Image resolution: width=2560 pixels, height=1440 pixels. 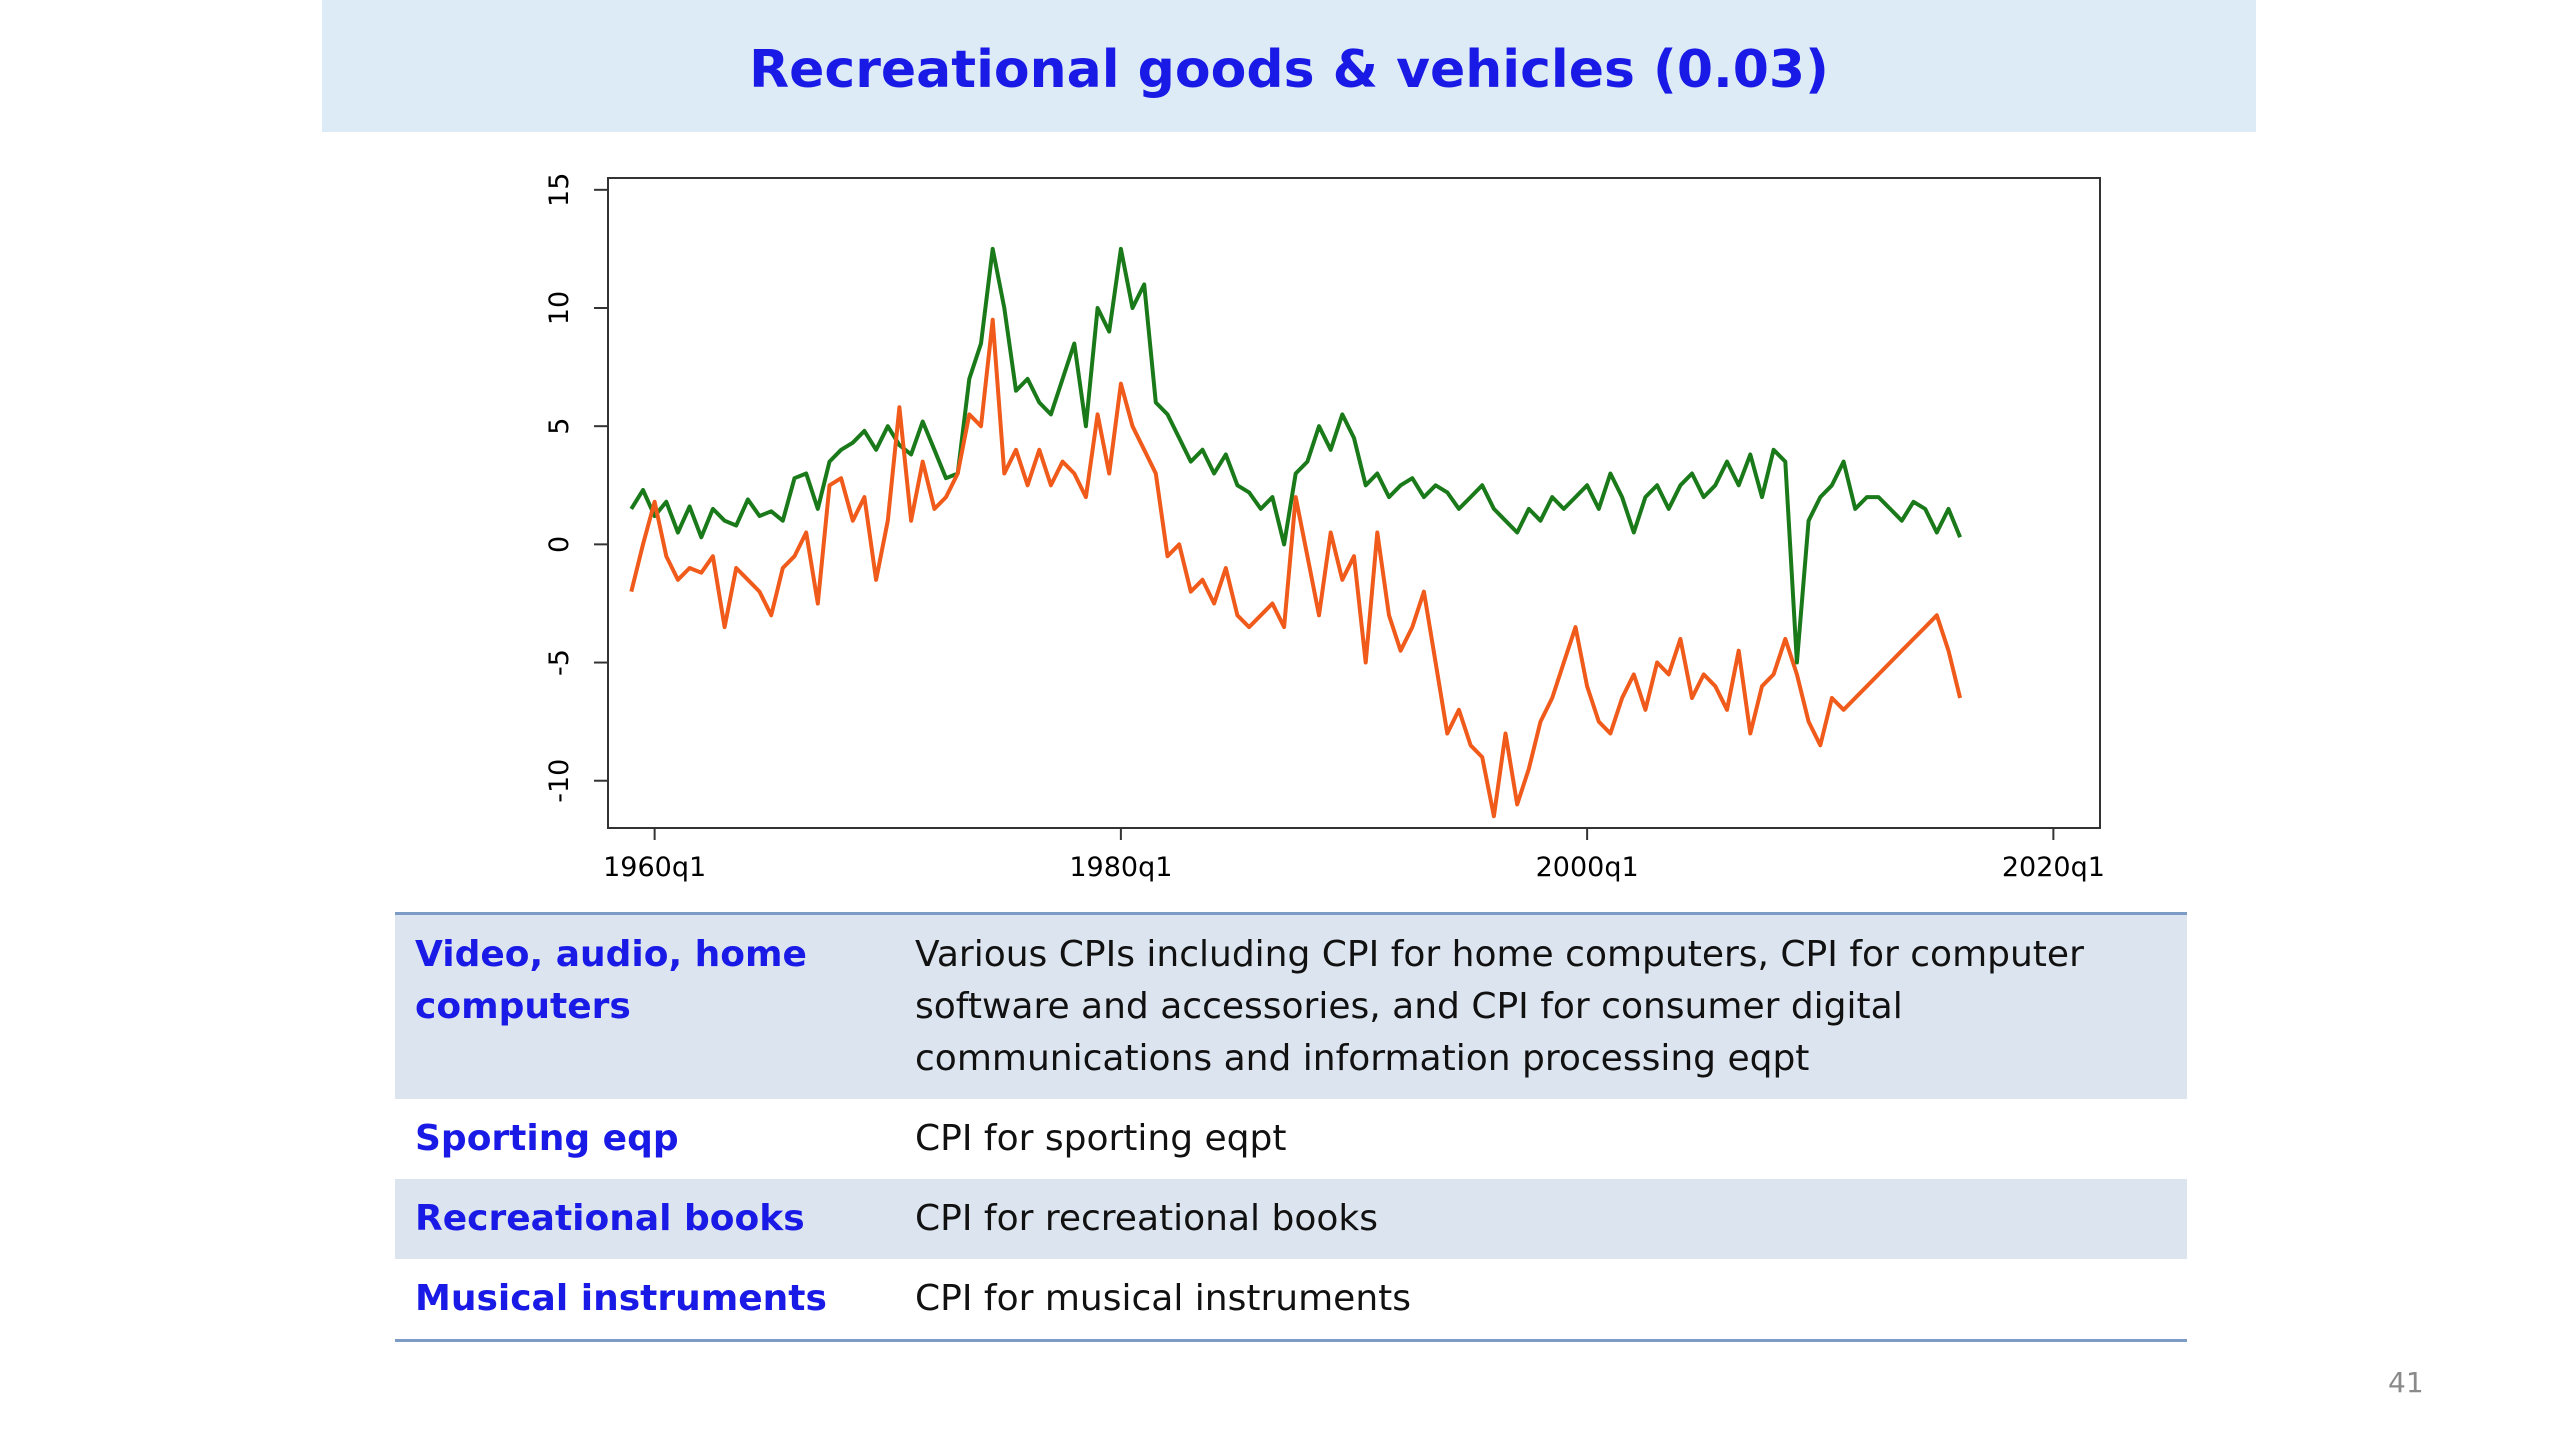 What do you see at coordinates (654, 867) in the screenshot?
I see `x-tick-label: 1960q1` at bounding box center [654, 867].